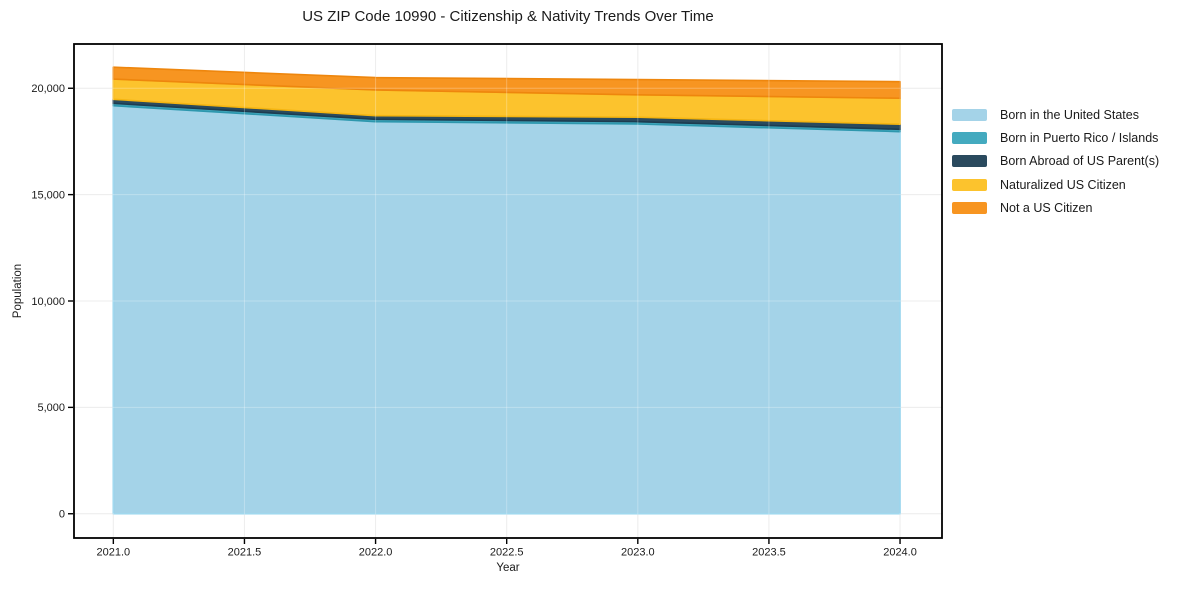 The width and height of the screenshot is (1189, 590). Describe the element at coordinates (1079, 137) in the screenshot. I see `legend-label: Born in Puerto Rico / Islands` at that location.